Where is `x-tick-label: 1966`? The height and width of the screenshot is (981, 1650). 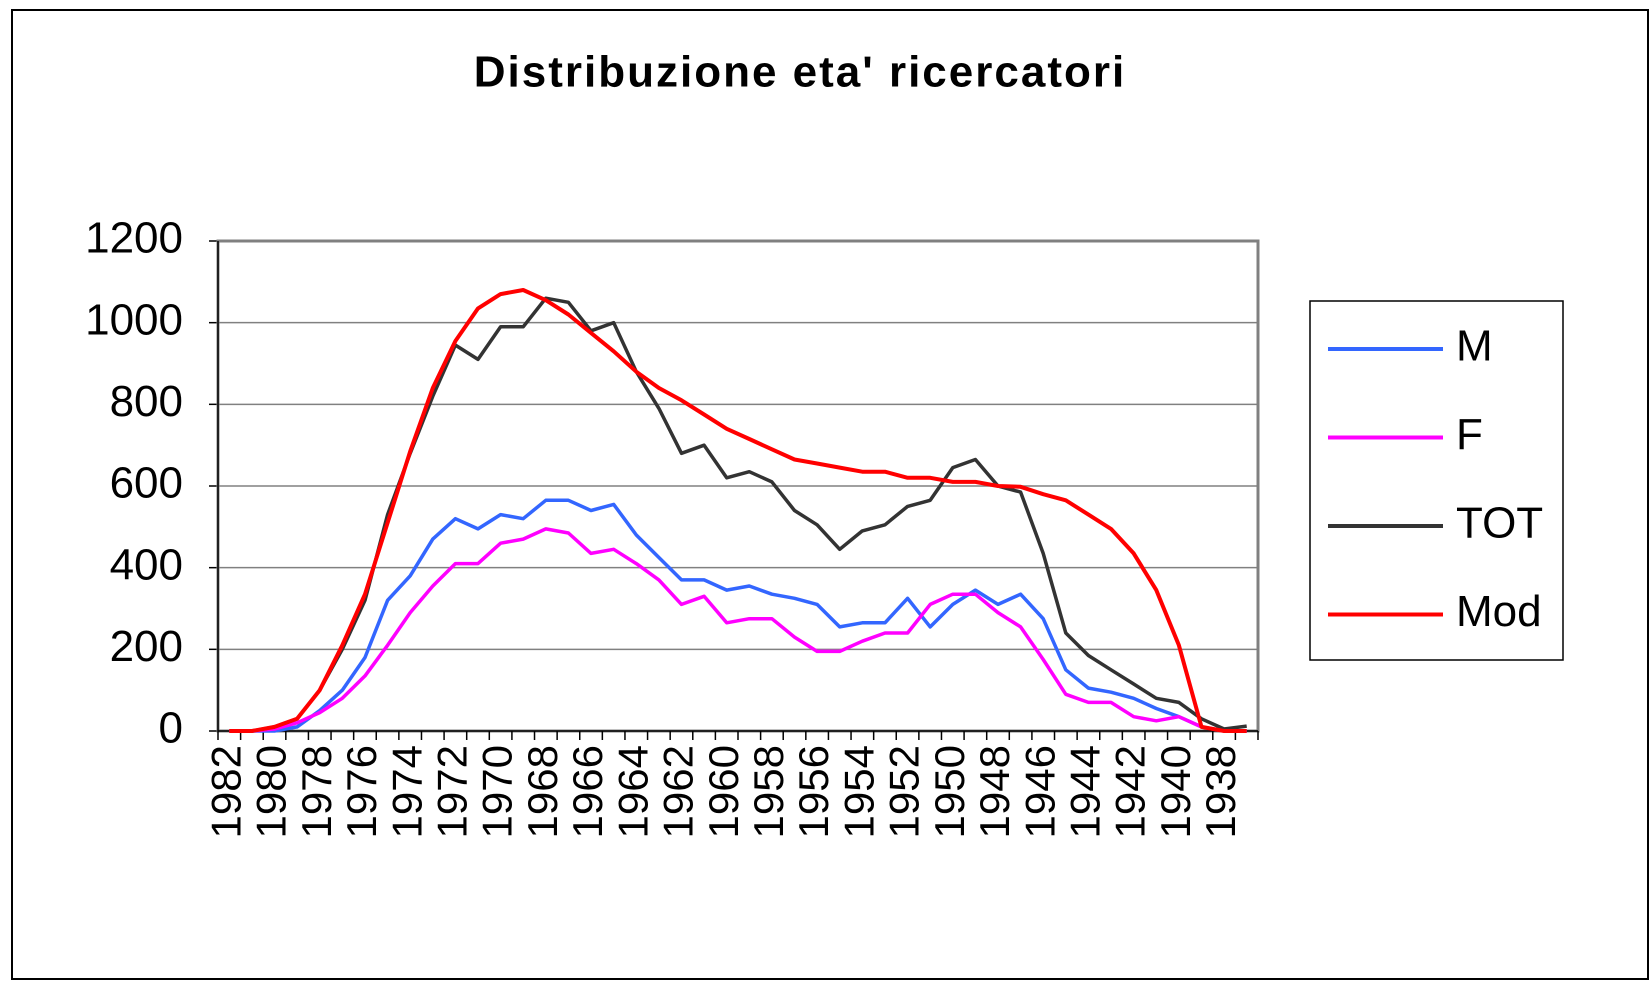 x-tick-label: 1966 is located at coordinates (587, 791).